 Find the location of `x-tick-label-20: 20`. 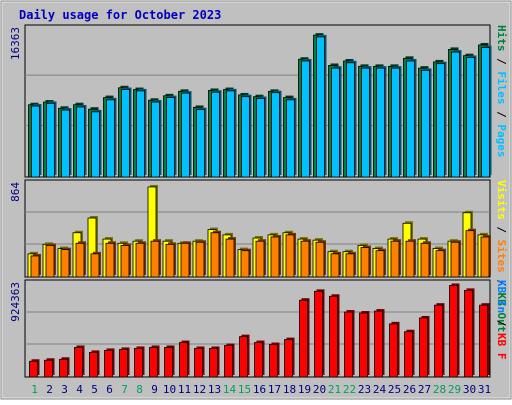

x-tick-label-20: 20 is located at coordinates (319, 389).